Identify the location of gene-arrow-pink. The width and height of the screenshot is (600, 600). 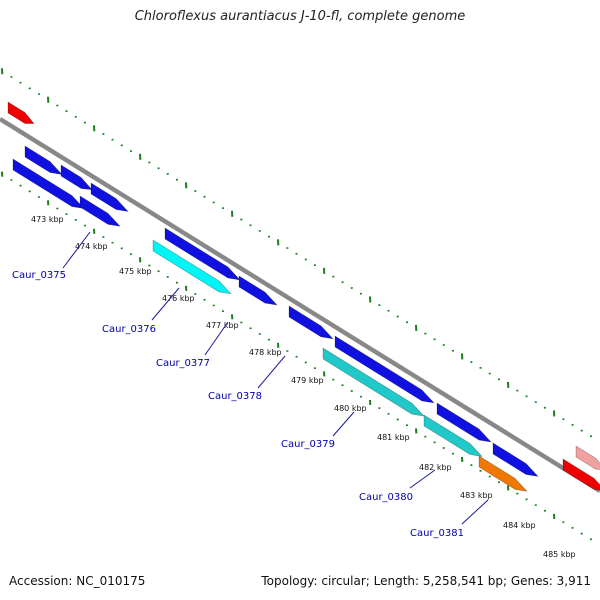
(587, 457).